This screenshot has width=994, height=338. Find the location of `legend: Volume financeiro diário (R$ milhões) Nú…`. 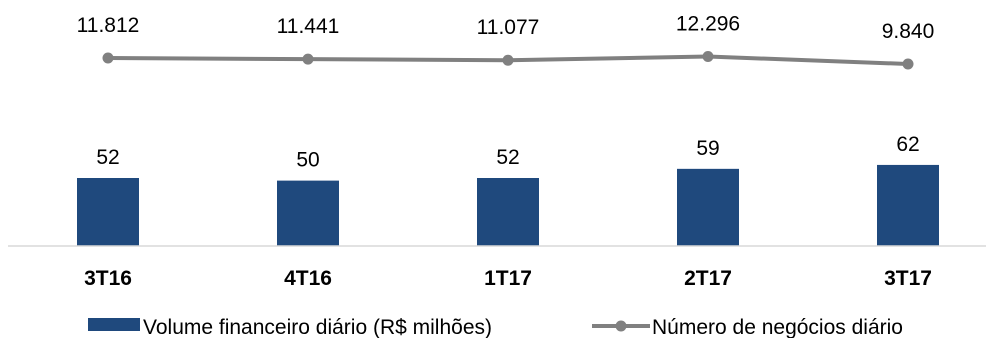

legend: Volume financeiro diário (R$ milhões) Nú… is located at coordinates (495, 327).